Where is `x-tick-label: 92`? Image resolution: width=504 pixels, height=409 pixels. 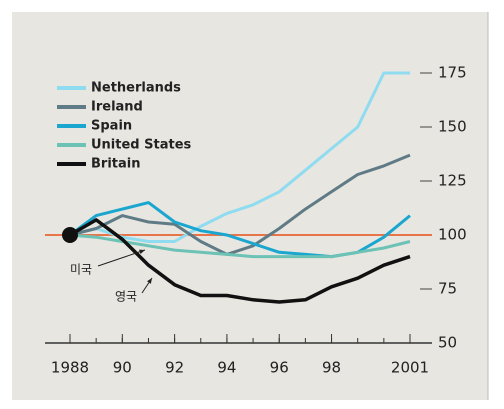
x-tick-label: 92 is located at coordinates (174, 368).